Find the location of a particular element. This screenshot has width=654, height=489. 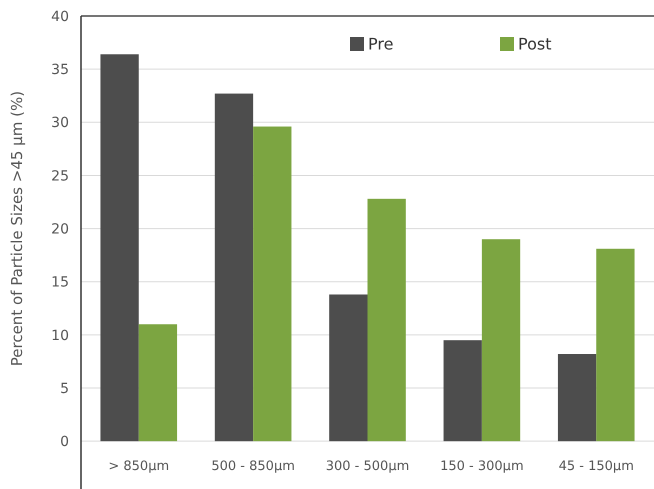

legend-label: Pre is located at coordinates (381, 44).